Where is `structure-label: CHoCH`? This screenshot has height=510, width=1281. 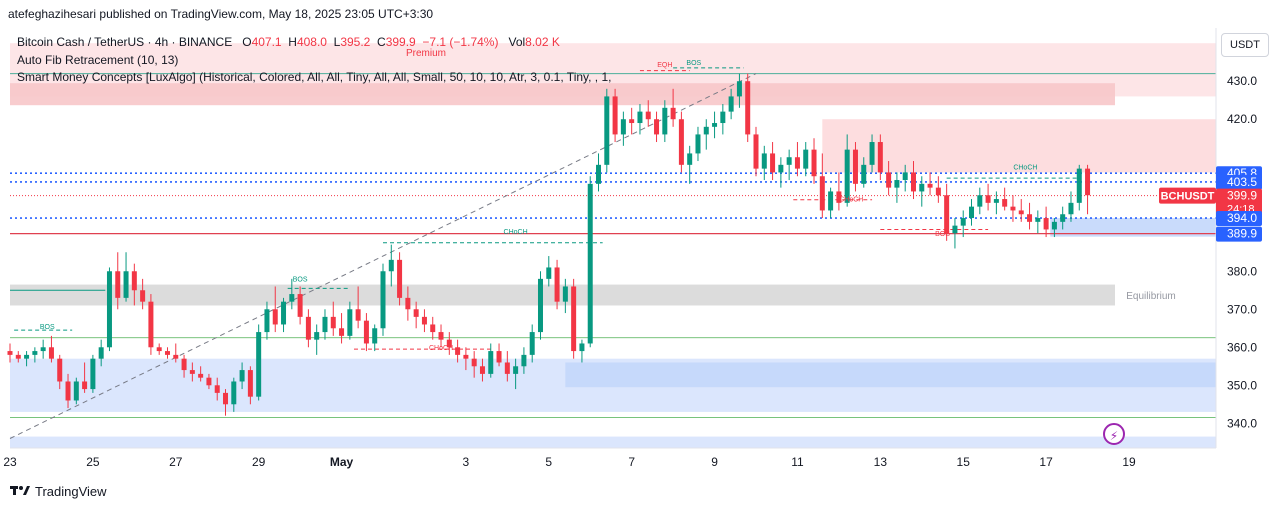 structure-label: CHoCH is located at coordinates (1025, 167).